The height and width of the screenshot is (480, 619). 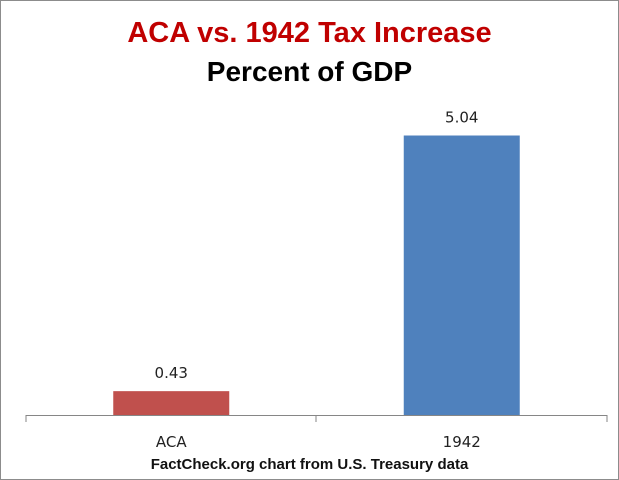 What do you see at coordinates (171, 442) in the screenshot?
I see `x-tick-label: ACA` at bounding box center [171, 442].